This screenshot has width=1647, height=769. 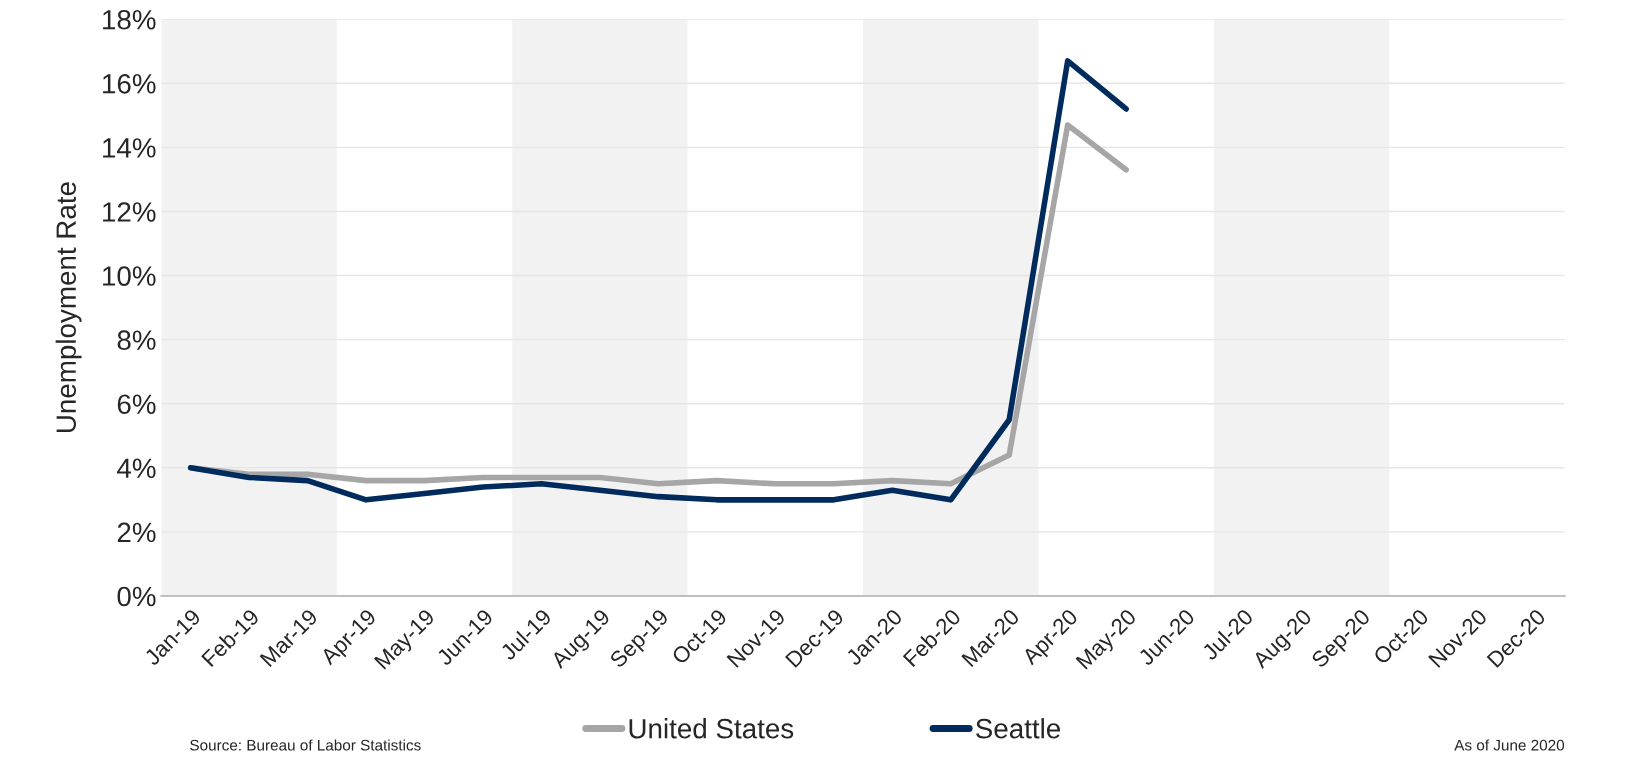 What do you see at coordinates (136, 404) in the screenshot?
I see `y-tick-label: 6%` at bounding box center [136, 404].